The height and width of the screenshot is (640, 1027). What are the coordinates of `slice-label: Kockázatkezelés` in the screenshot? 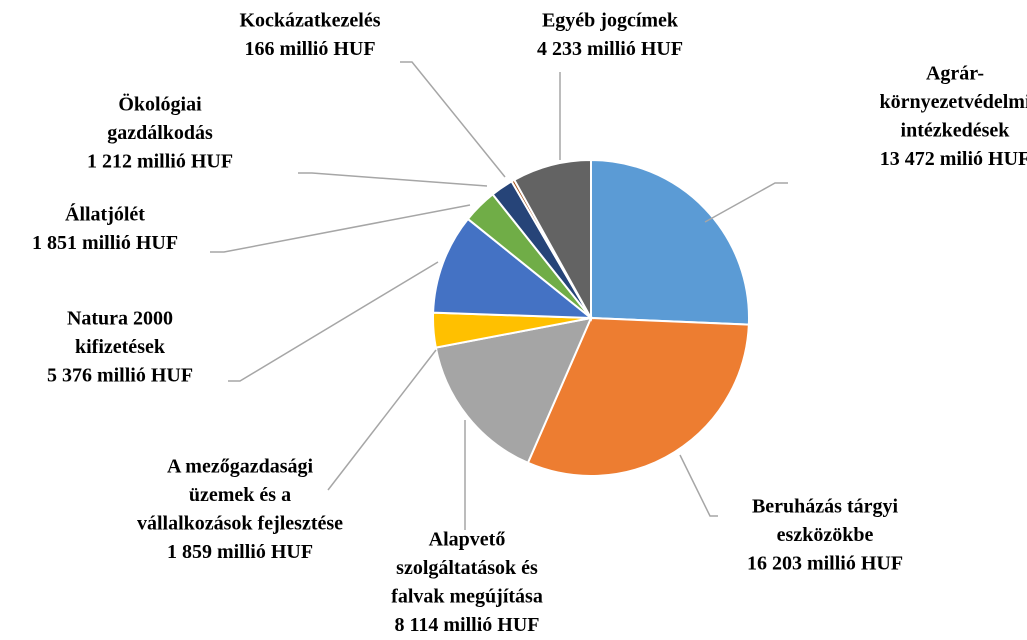 It's located at (309, 21).